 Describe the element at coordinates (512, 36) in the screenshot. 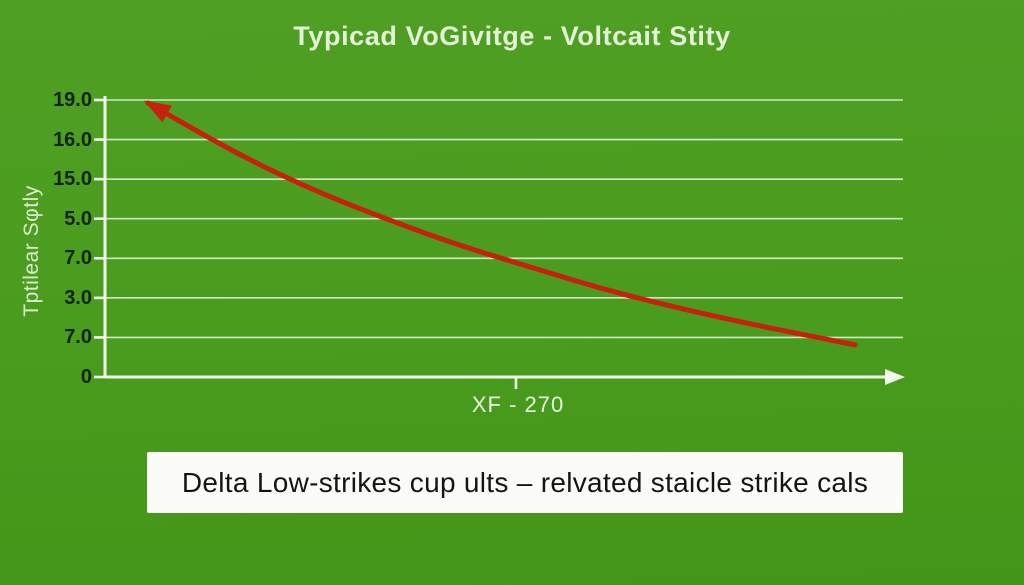

I see `chart-title: Typicad VoGivitge - Voltcait Stity` at that location.